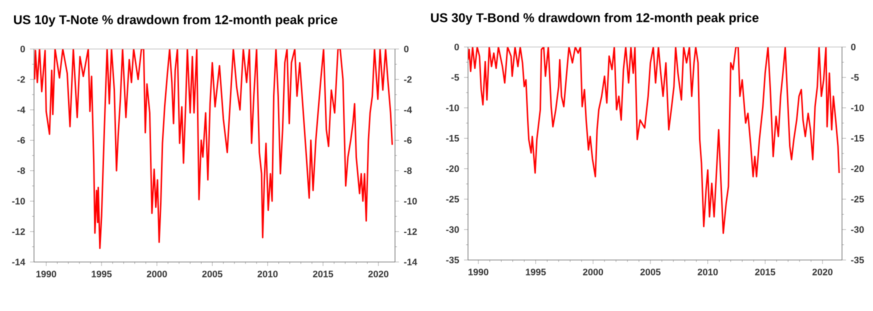 This screenshot has height=311, width=873. Describe the element at coordinates (176, 20) in the screenshot. I see `chart-title: US 10y T-Note % drawdown from 12-month peak price` at that location.